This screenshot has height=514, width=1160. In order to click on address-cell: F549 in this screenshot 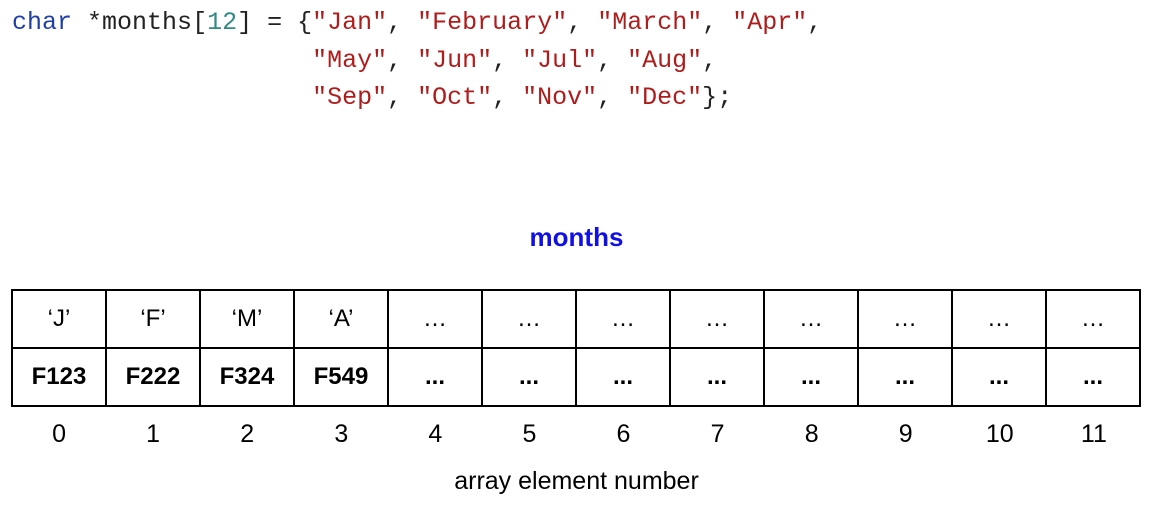, I will do `click(341, 377)`.